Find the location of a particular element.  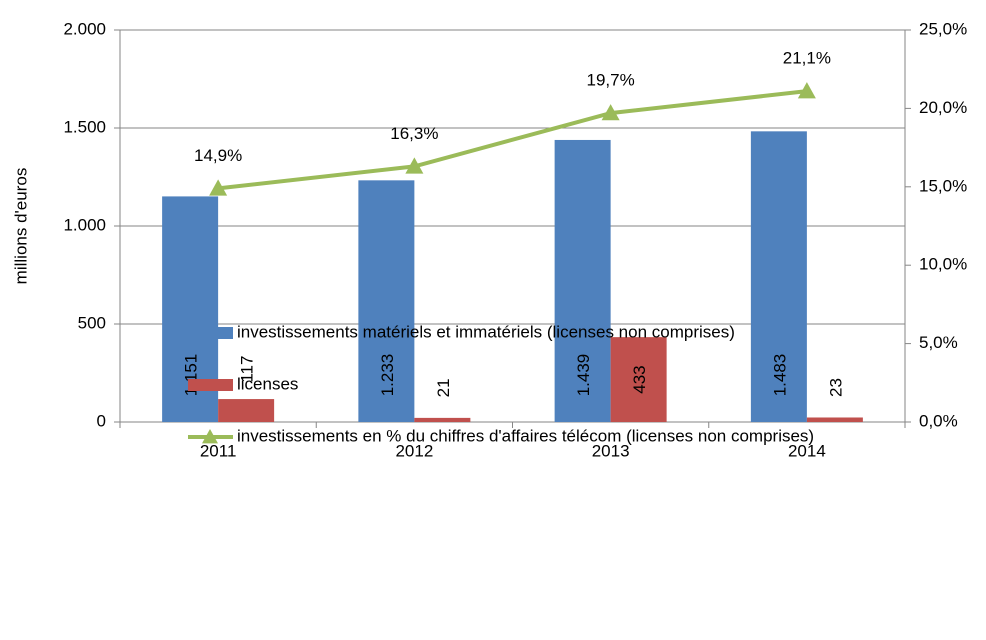

y-tick-label: 1.500 is located at coordinates (84, 126).